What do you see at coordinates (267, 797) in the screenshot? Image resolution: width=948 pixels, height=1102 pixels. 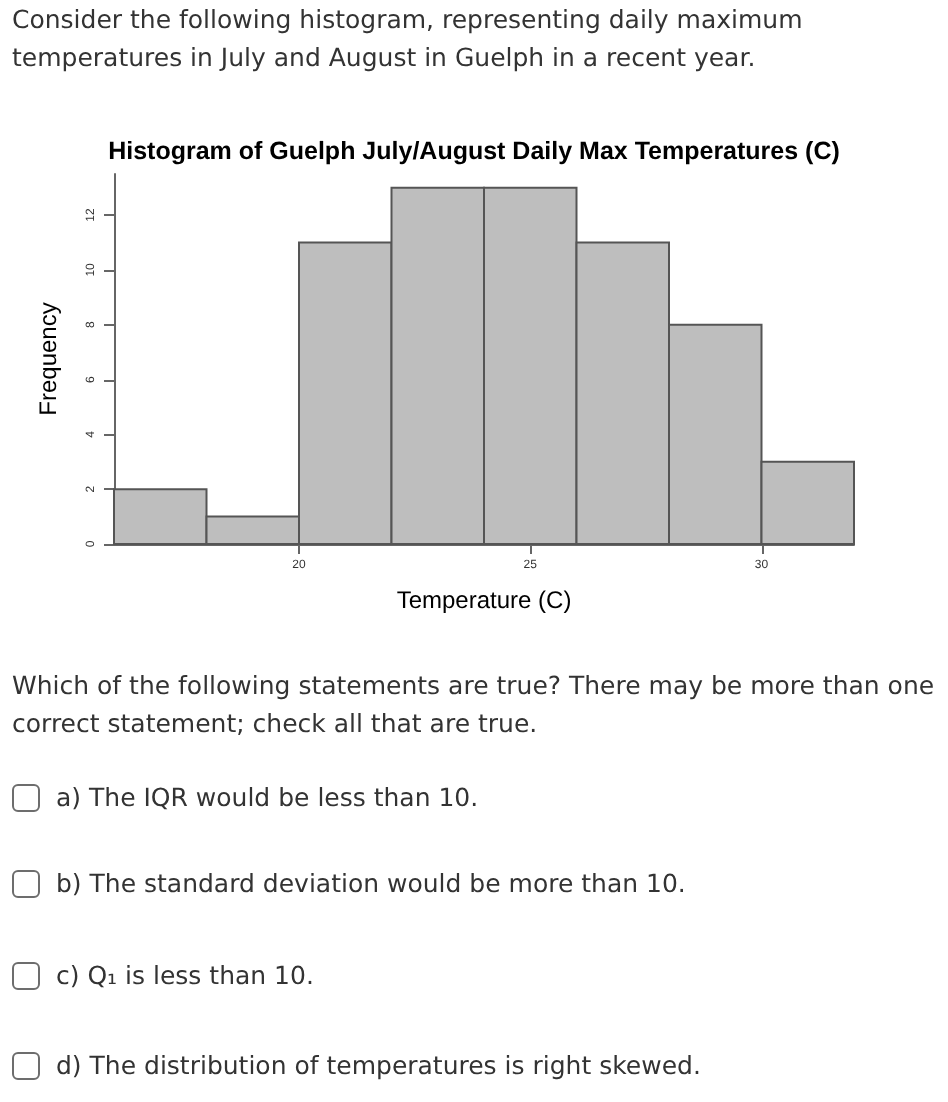 I see `text: a) The IQR would be less than 10.` at bounding box center [267, 797].